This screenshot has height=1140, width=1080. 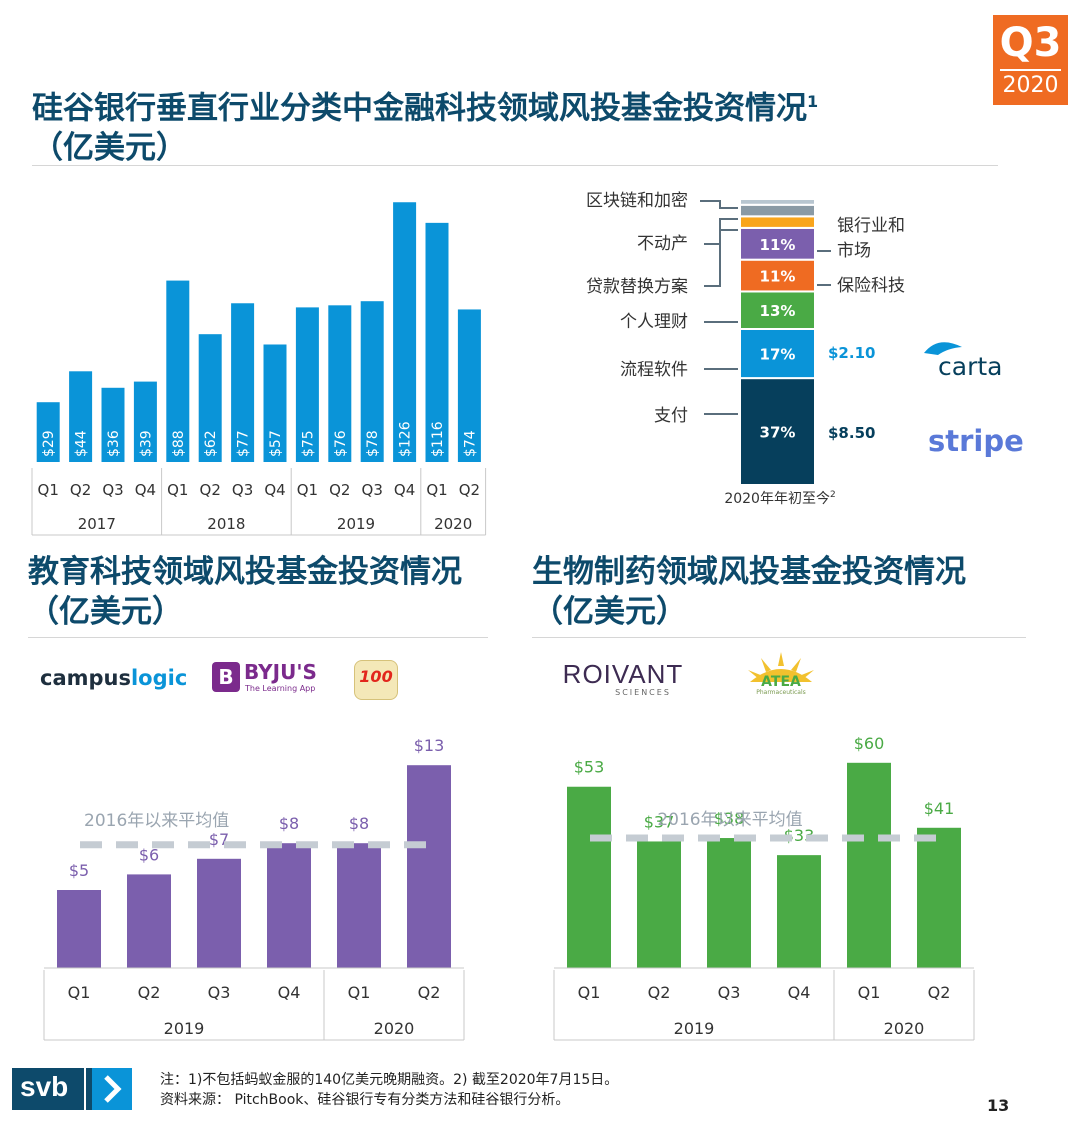 I want to click on stack-xlabel: 2020年年初至今2, so click(x=779, y=498).